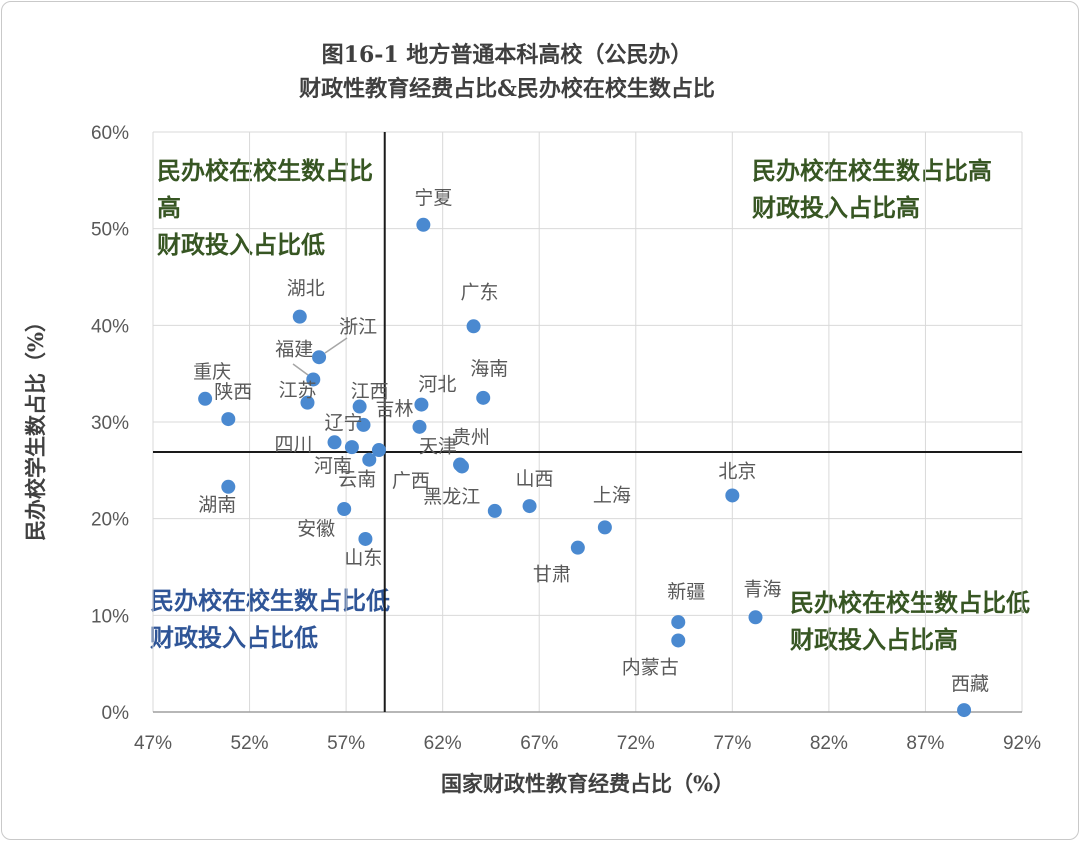 The width and height of the screenshot is (1080, 841). I want to click on data-point-label-江苏: 江苏, so click(297, 391).